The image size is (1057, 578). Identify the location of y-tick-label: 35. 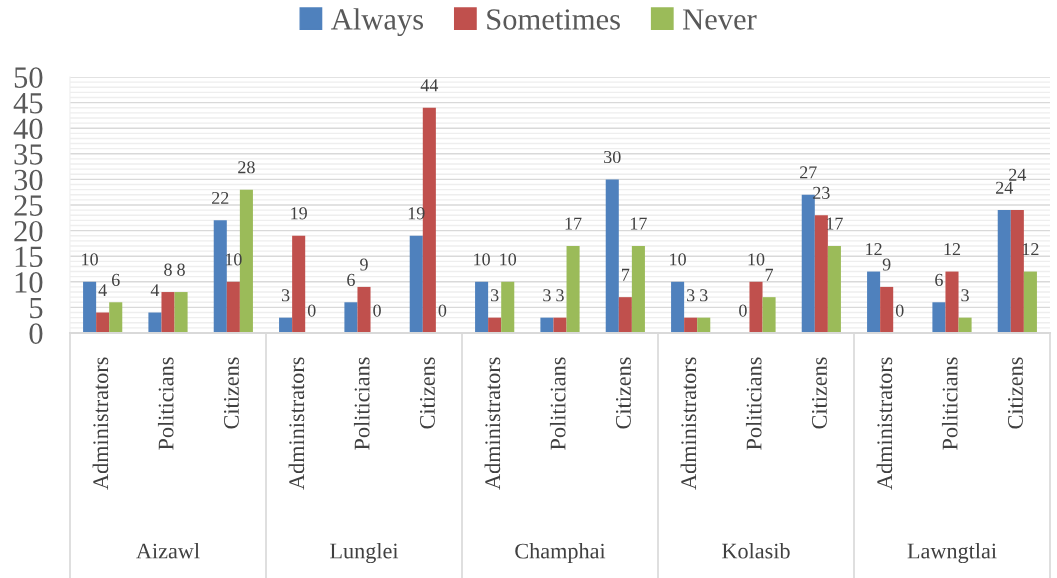
(28, 154).